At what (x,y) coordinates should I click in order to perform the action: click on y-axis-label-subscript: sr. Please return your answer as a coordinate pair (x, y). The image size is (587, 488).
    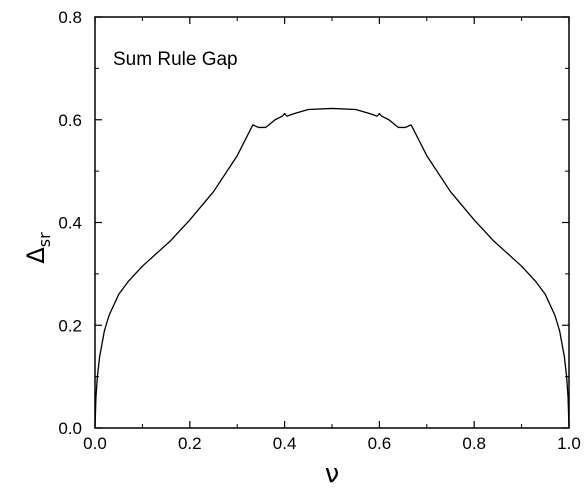
    Looking at the image, I should click on (44, 239).